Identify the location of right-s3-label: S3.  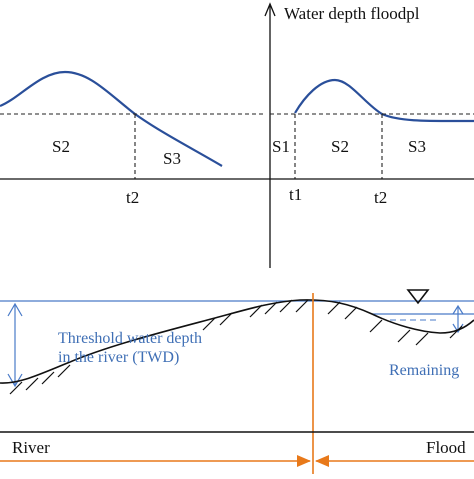
(417, 146).